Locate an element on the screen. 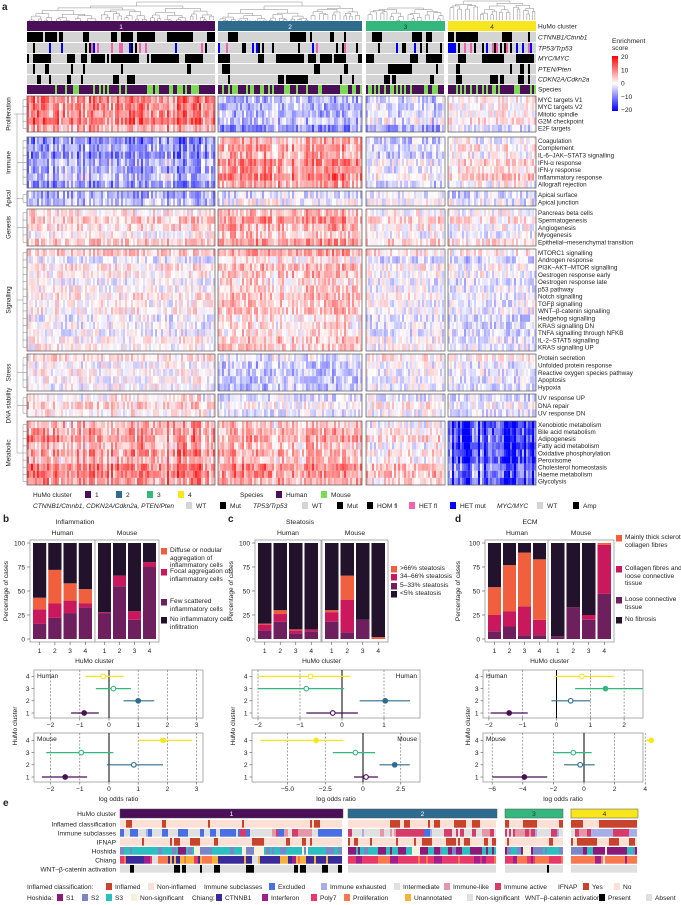  pathway-label: E2F targets is located at coordinates (554, 129).